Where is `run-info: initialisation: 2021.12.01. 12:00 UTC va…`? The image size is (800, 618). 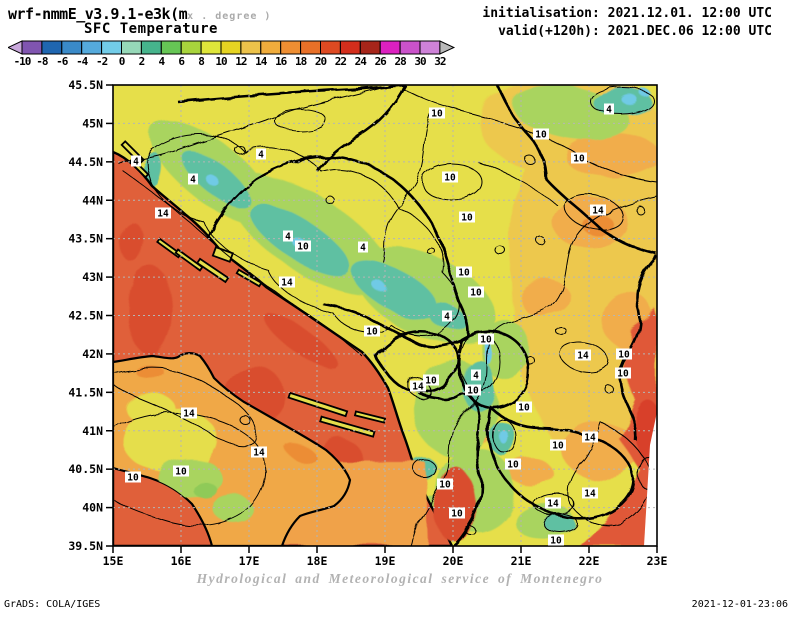 run-info: initialisation: 2021.12.01. 12:00 UTC va… is located at coordinates (627, 23).